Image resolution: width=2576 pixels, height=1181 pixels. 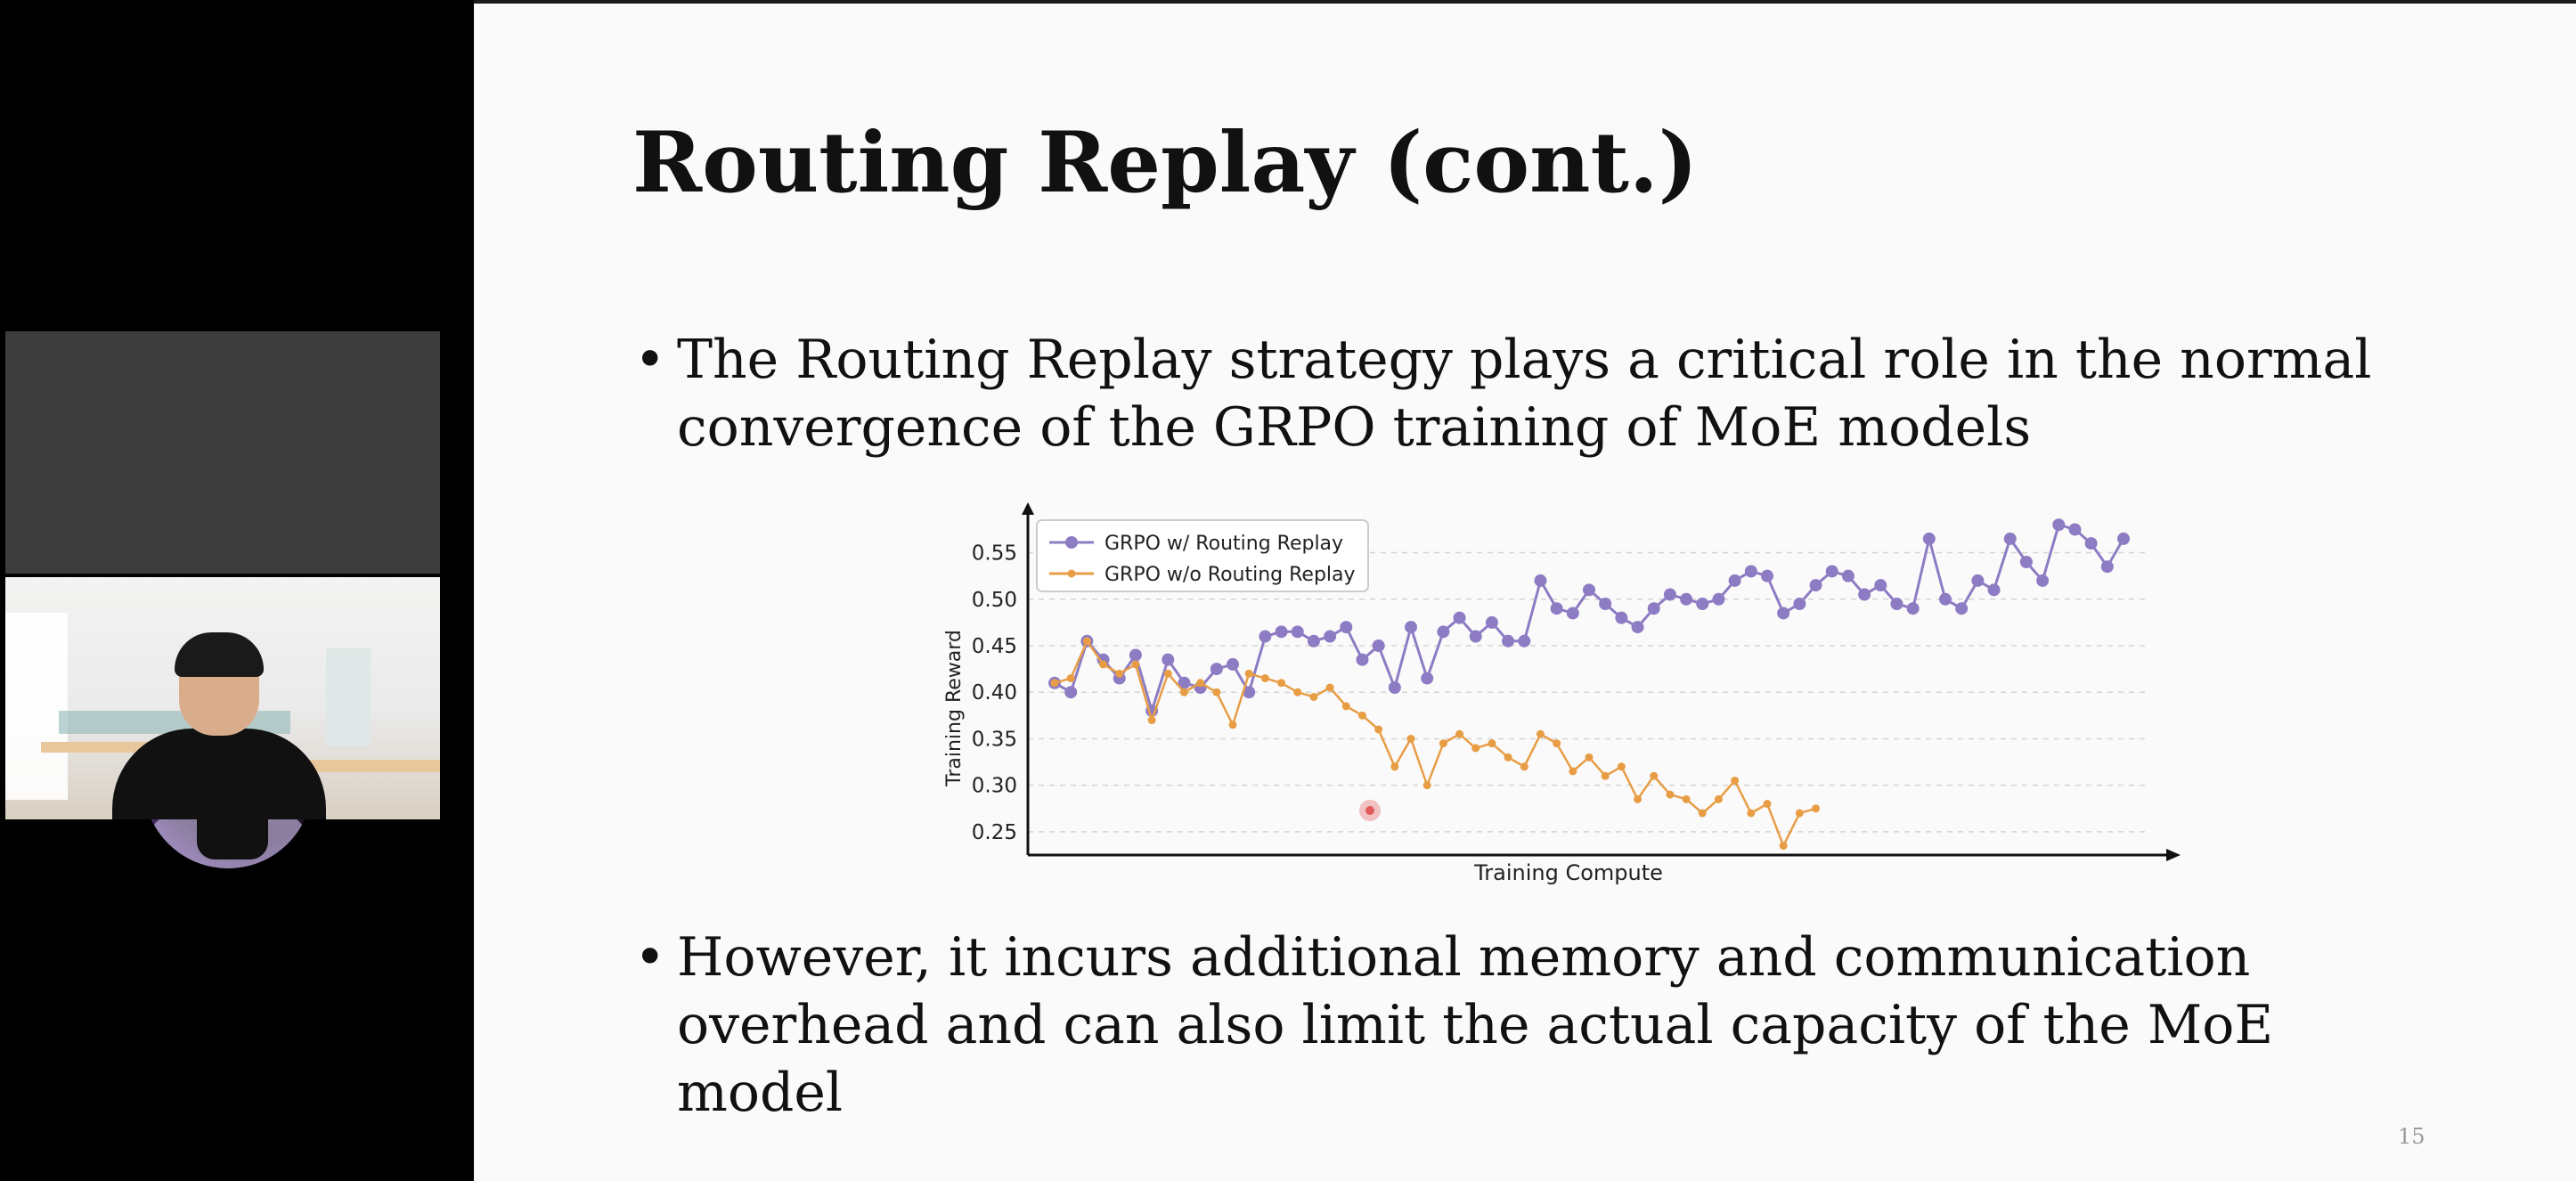 I want to click on participant-tile-webcam, so click(x=223, y=698).